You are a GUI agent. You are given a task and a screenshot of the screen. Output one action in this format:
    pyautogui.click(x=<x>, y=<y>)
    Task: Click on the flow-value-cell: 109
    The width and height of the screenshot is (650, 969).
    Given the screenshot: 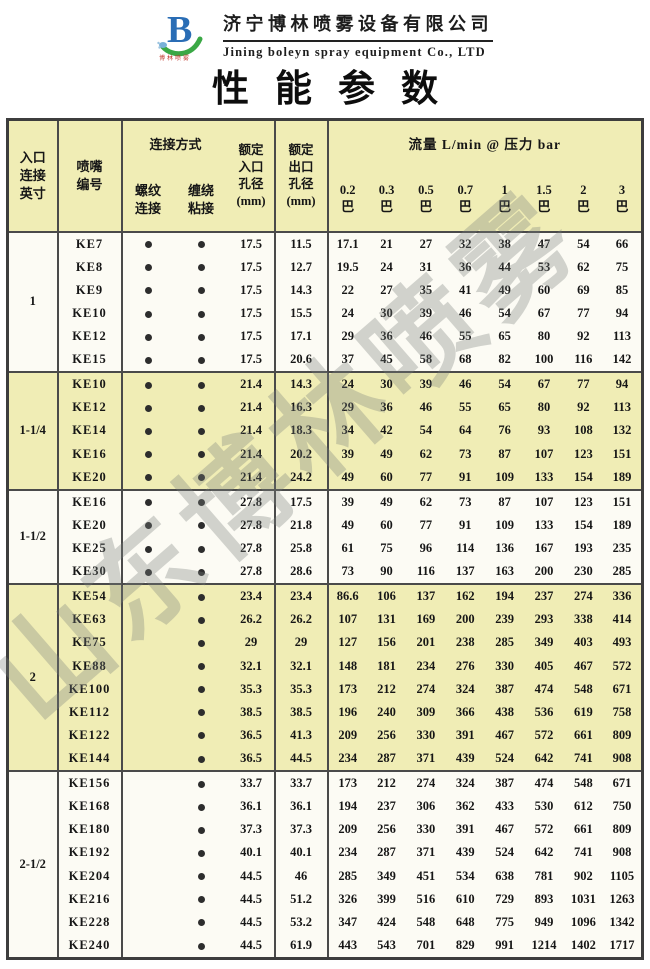 What is the action you would take?
    pyautogui.click(x=504, y=525)
    